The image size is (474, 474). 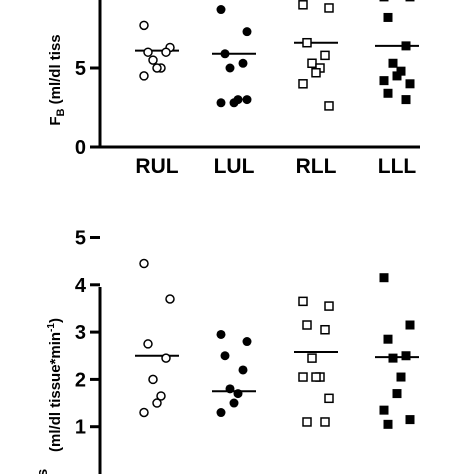 What do you see at coordinates (80, 333) in the screenshot?
I see `y-tick-label: 3` at bounding box center [80, 333].